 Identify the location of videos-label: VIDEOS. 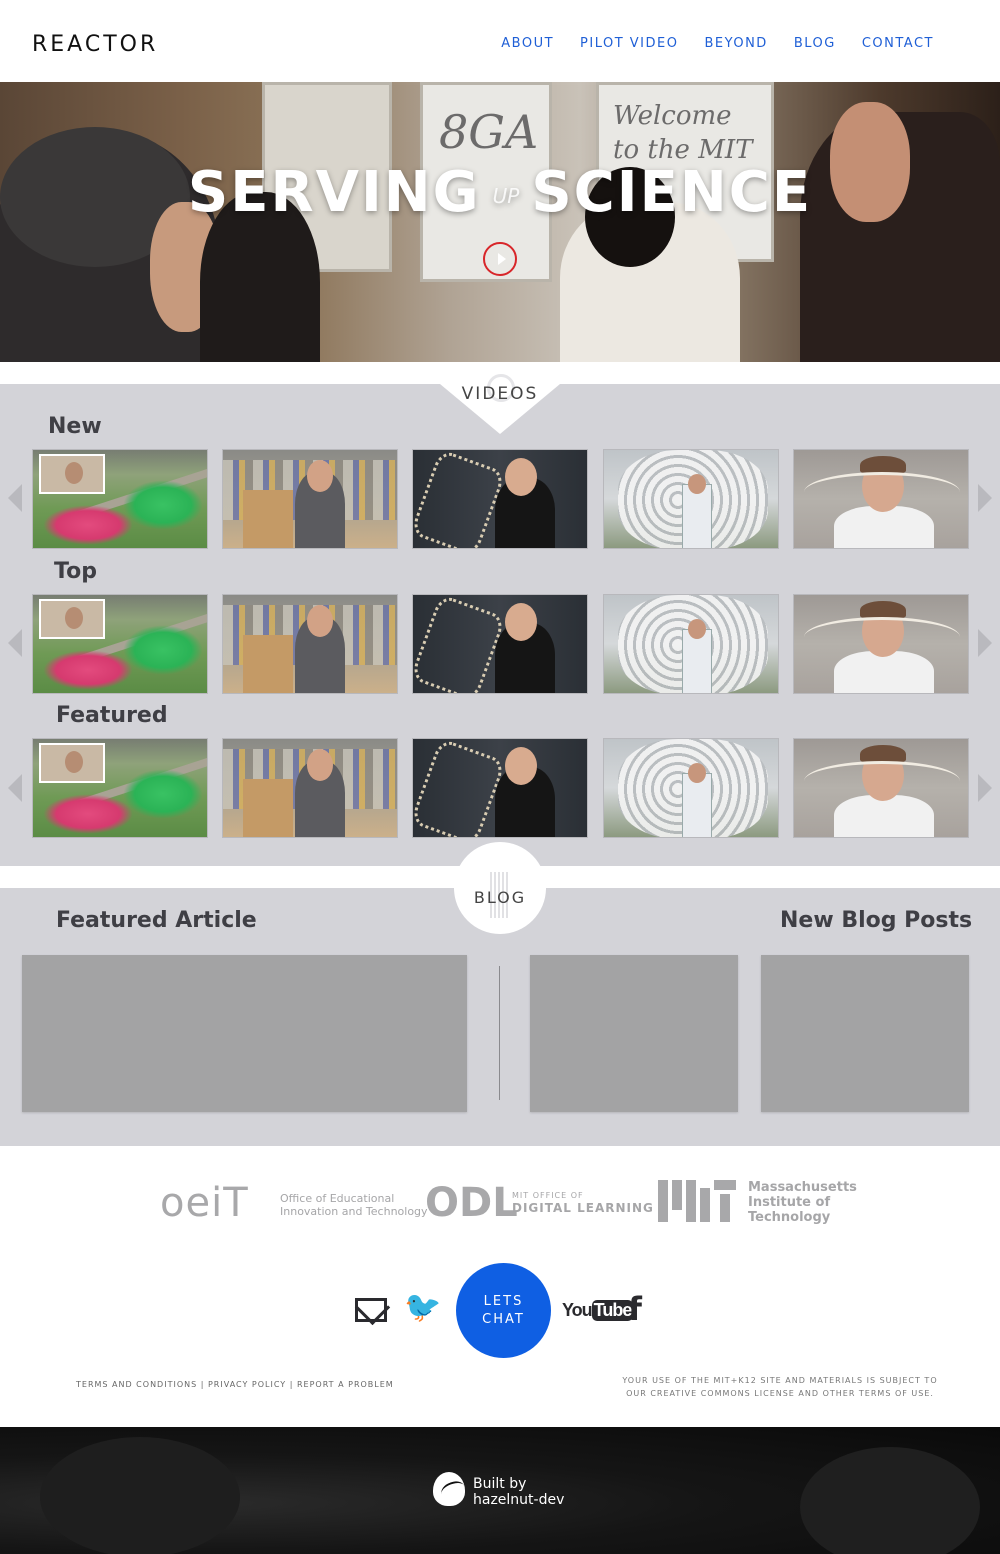
(500, 394).